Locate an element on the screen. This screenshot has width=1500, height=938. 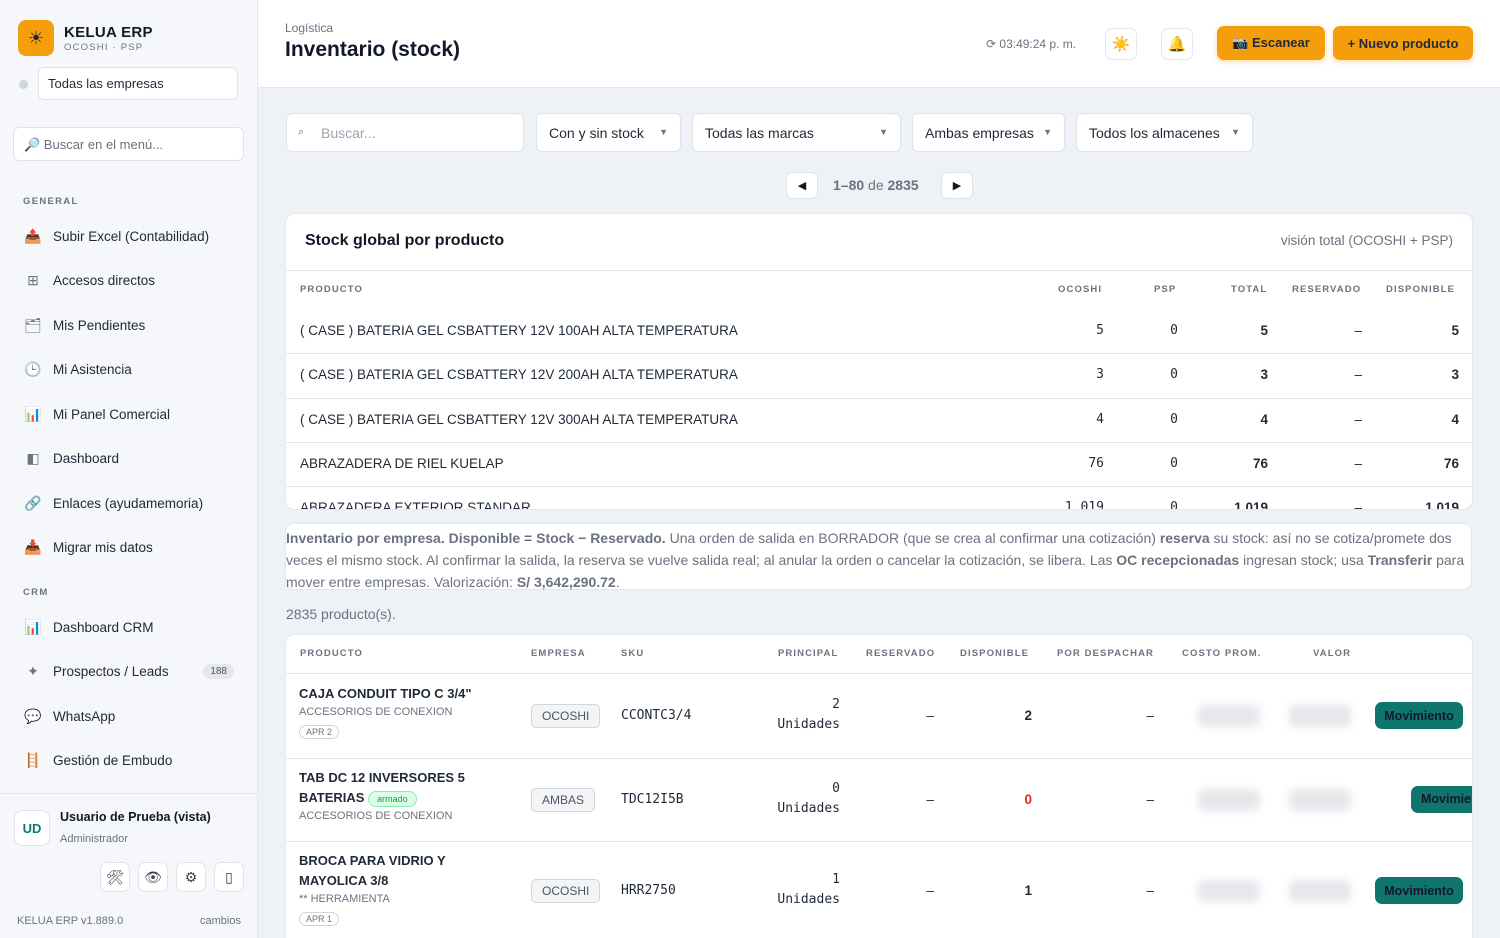
col-header-sku: SKU is located at coordinates (633, 653).